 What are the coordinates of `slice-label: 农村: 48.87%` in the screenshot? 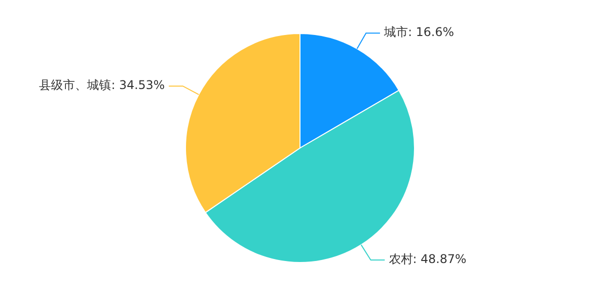 It's located at (427, 259).